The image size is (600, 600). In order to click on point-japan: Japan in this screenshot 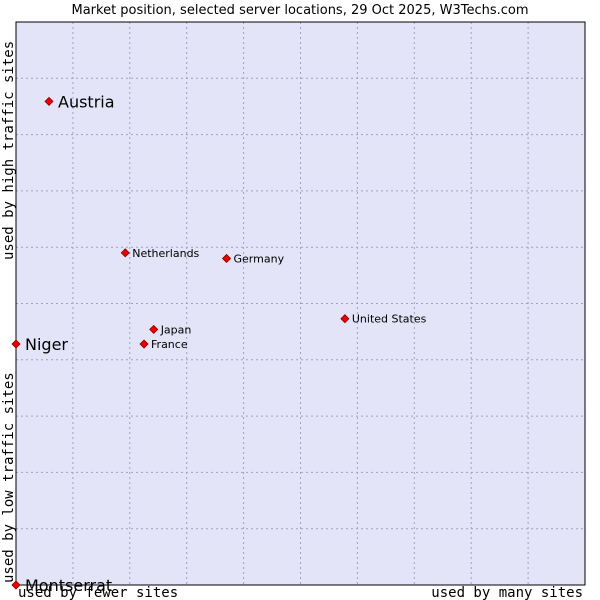, I will do `click(170, 329)`.